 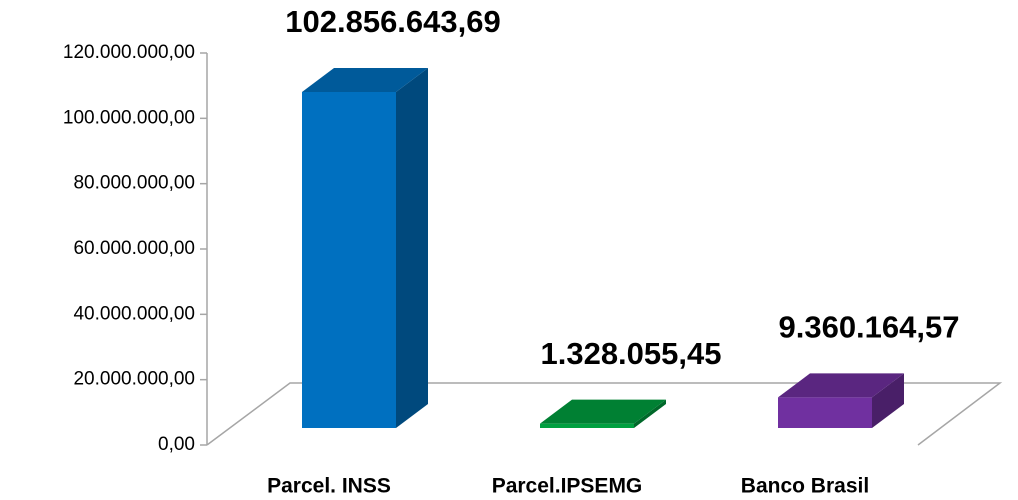 I want to click on value-label: 9.360.164,57, so click(x=868, y=327).